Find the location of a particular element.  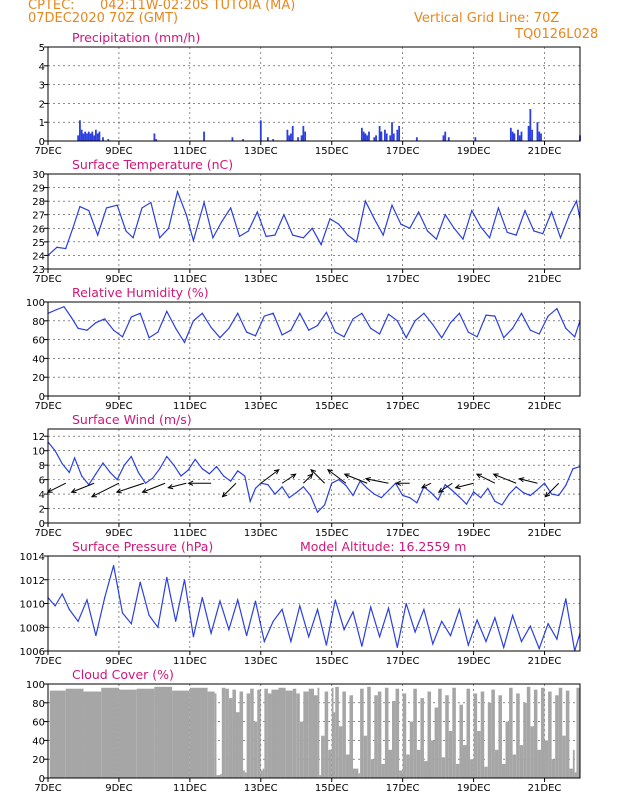

y-tick-label: 40 is located at coordinates (38, 359).